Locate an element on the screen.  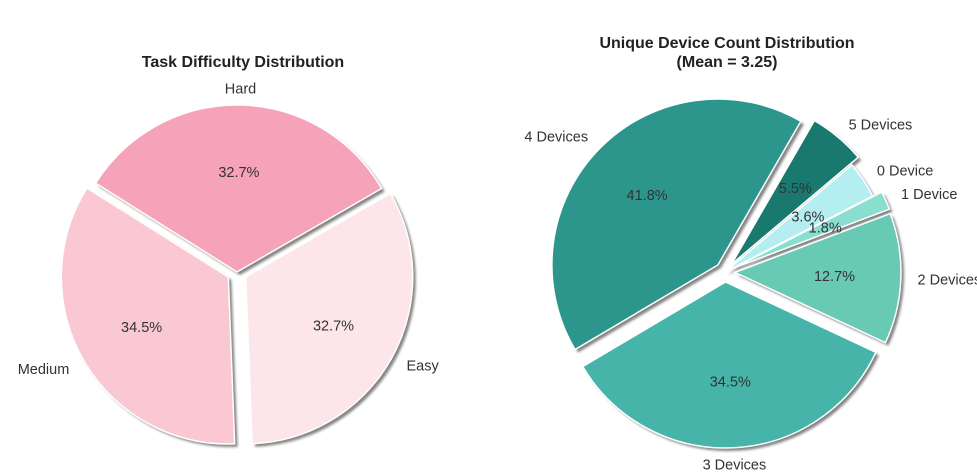
right-5-devices-slice is located at coordinates (795, 192).